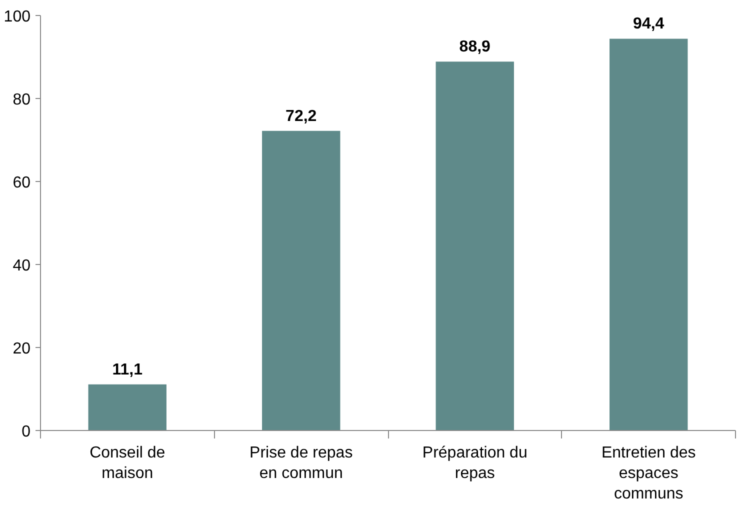 This screenshot has width=751, height=510. Describe the element at coordinates (21, 100) in the screenshot. I see `y-tick-label: 80` at that location.